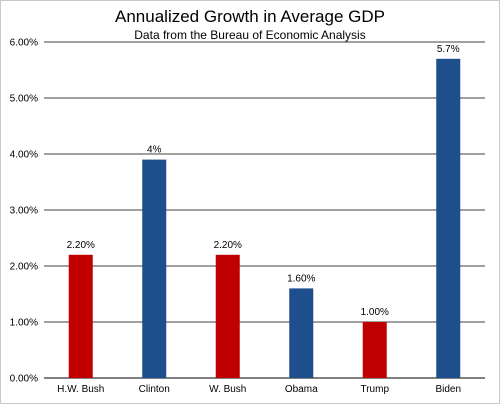 Image resolution: width=500 pixels, height=404 pixels. What do you see at coordinates (154, 150) in the screenshot?
I see `data-label: 4%` at bounding box center [154, 150].